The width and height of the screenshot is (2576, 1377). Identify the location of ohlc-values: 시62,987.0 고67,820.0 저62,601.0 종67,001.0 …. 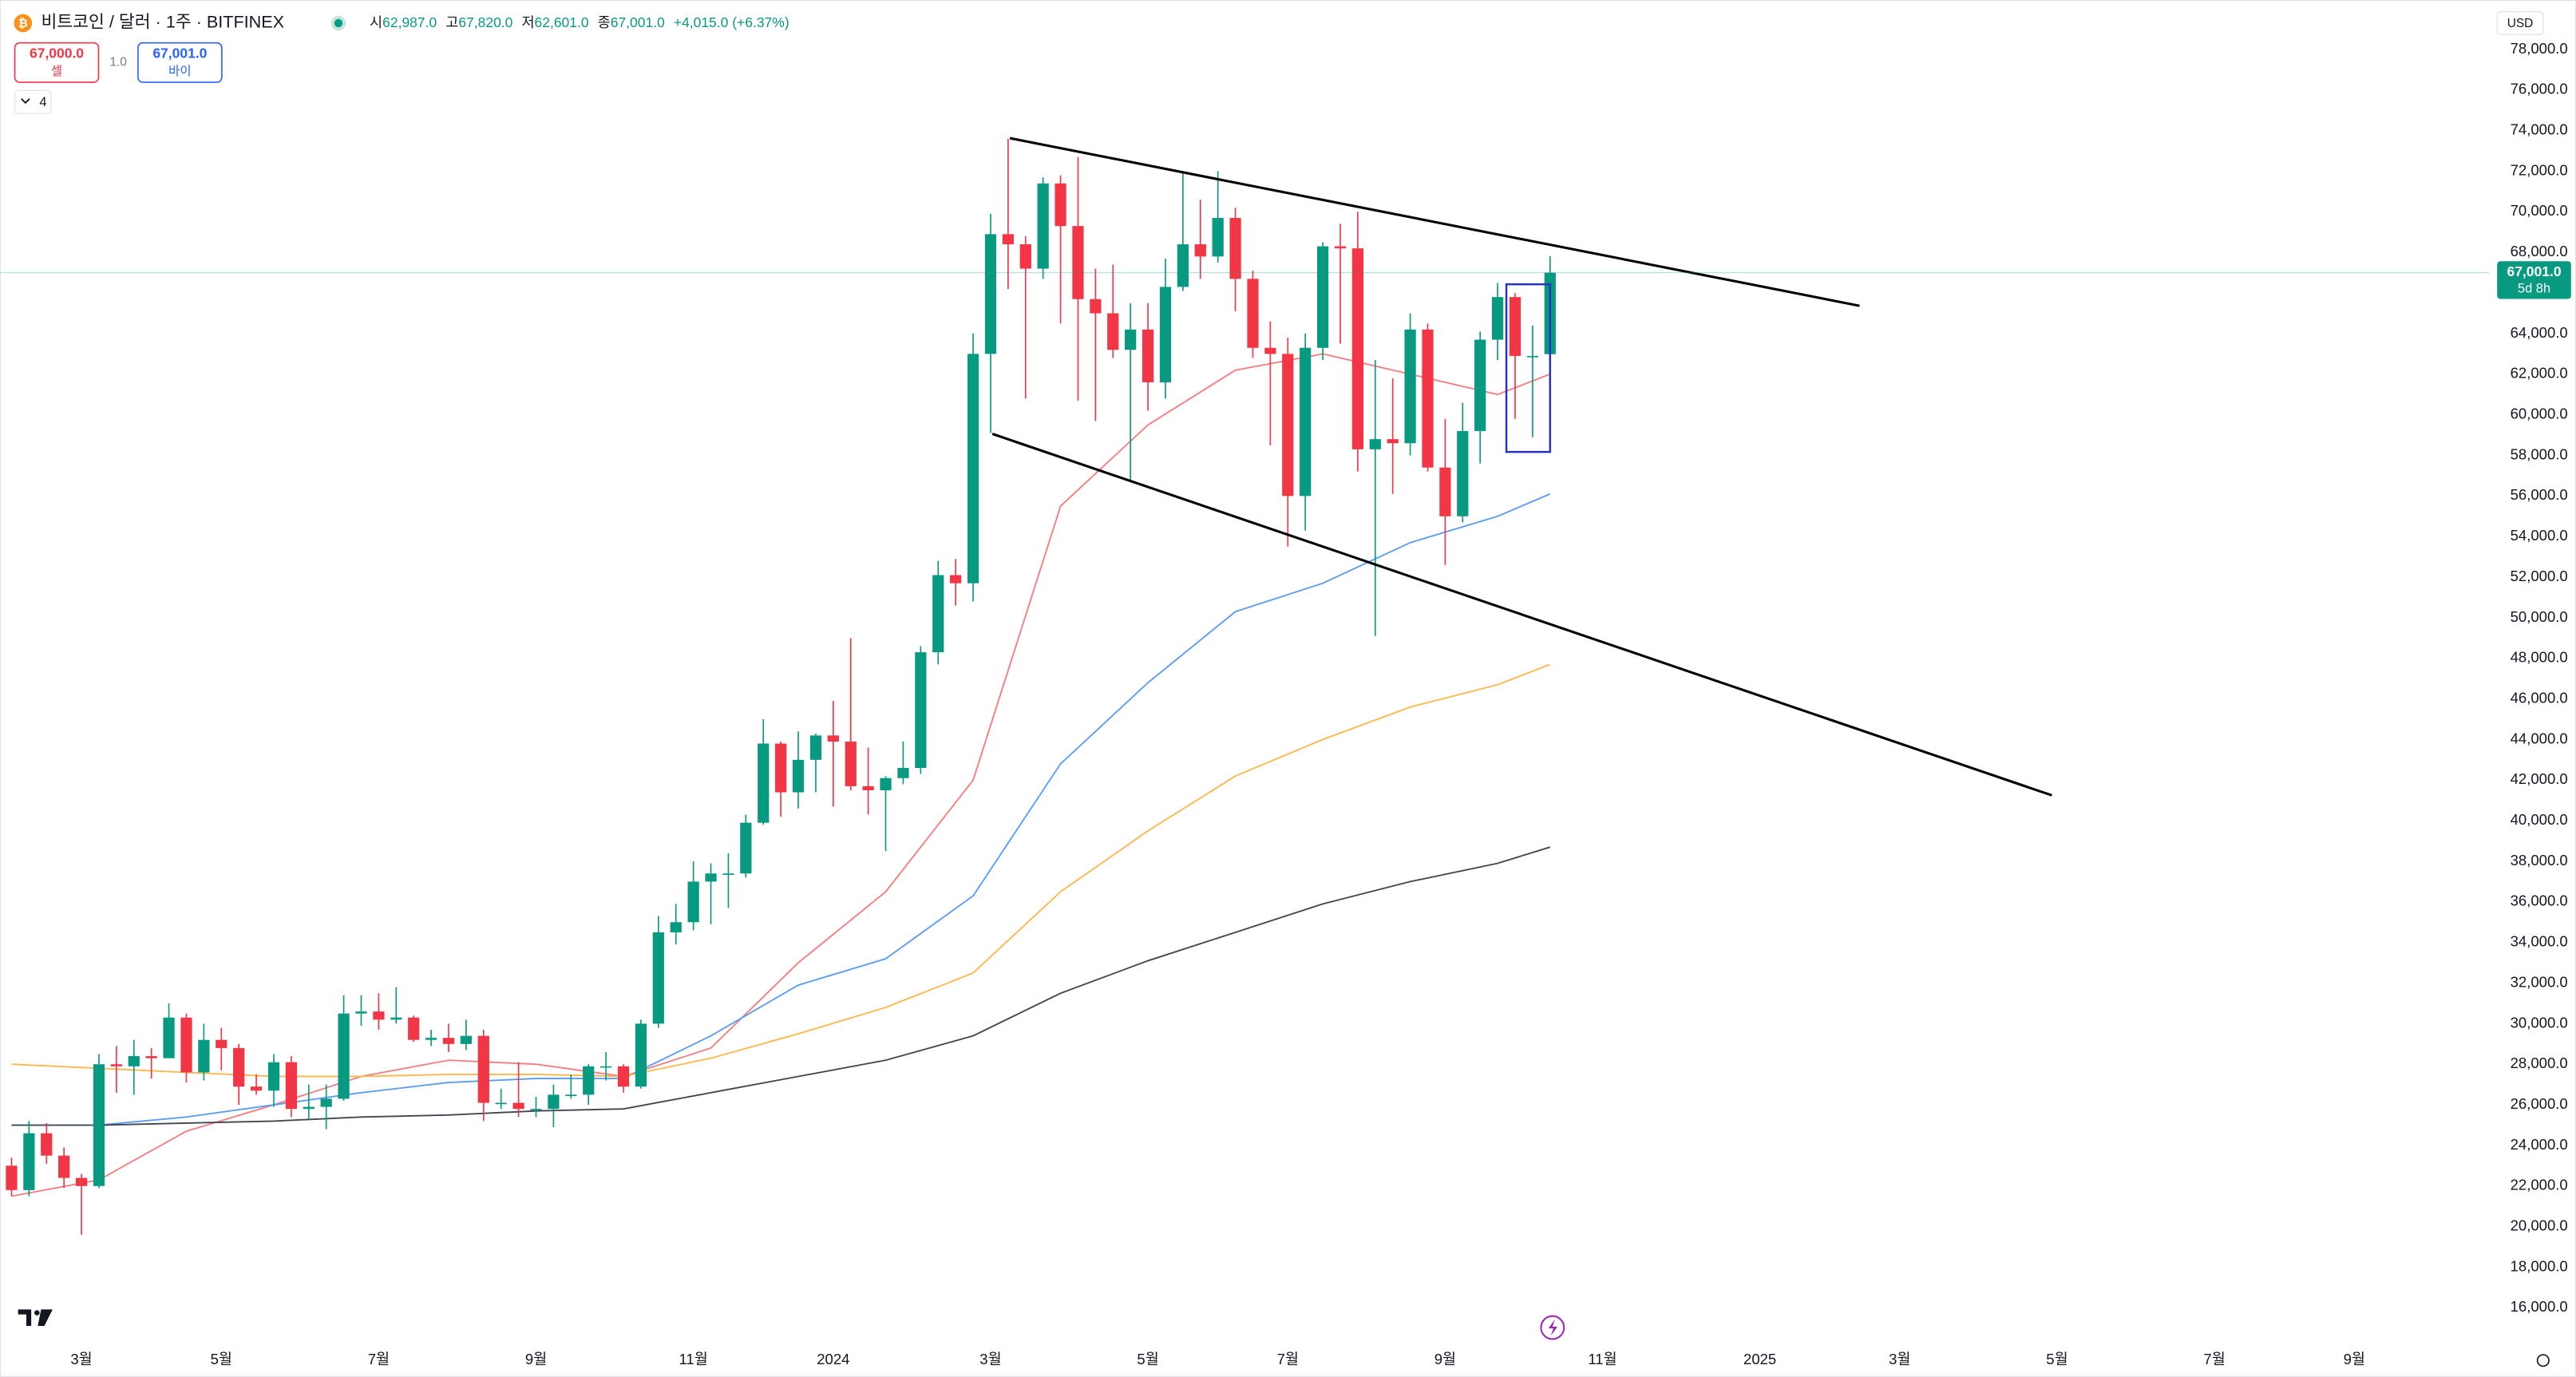
(580, 22).